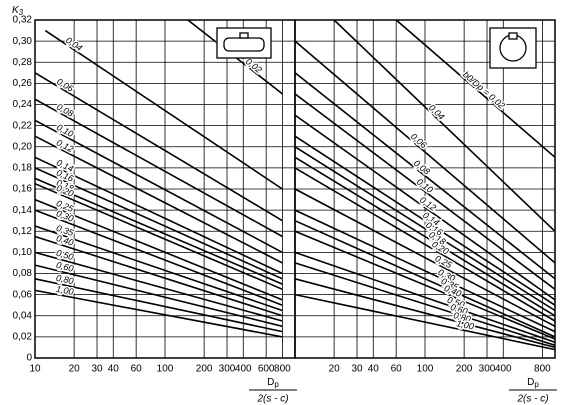  Describe the element at coordinates (21, 12) in the screenshot. I see `y-axis-label-part: 3` at that location.